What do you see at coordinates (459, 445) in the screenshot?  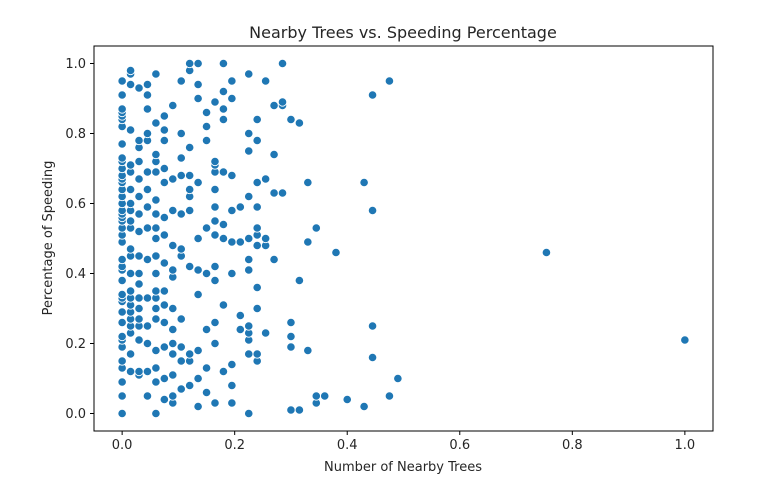 I see `x-tick-label: 0.6` at bounding box center [459, 445].